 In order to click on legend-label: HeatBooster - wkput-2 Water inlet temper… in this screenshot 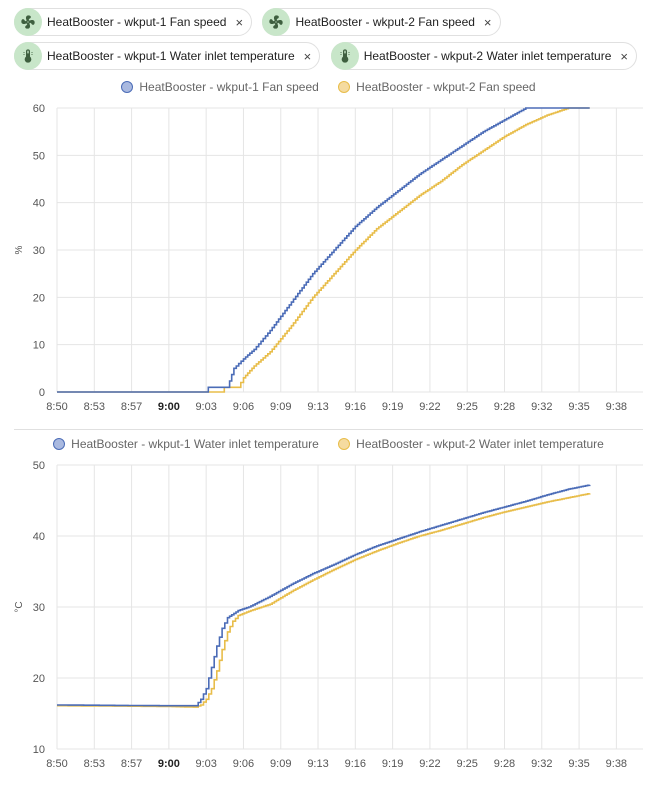, I will do `click(480, 444)`.